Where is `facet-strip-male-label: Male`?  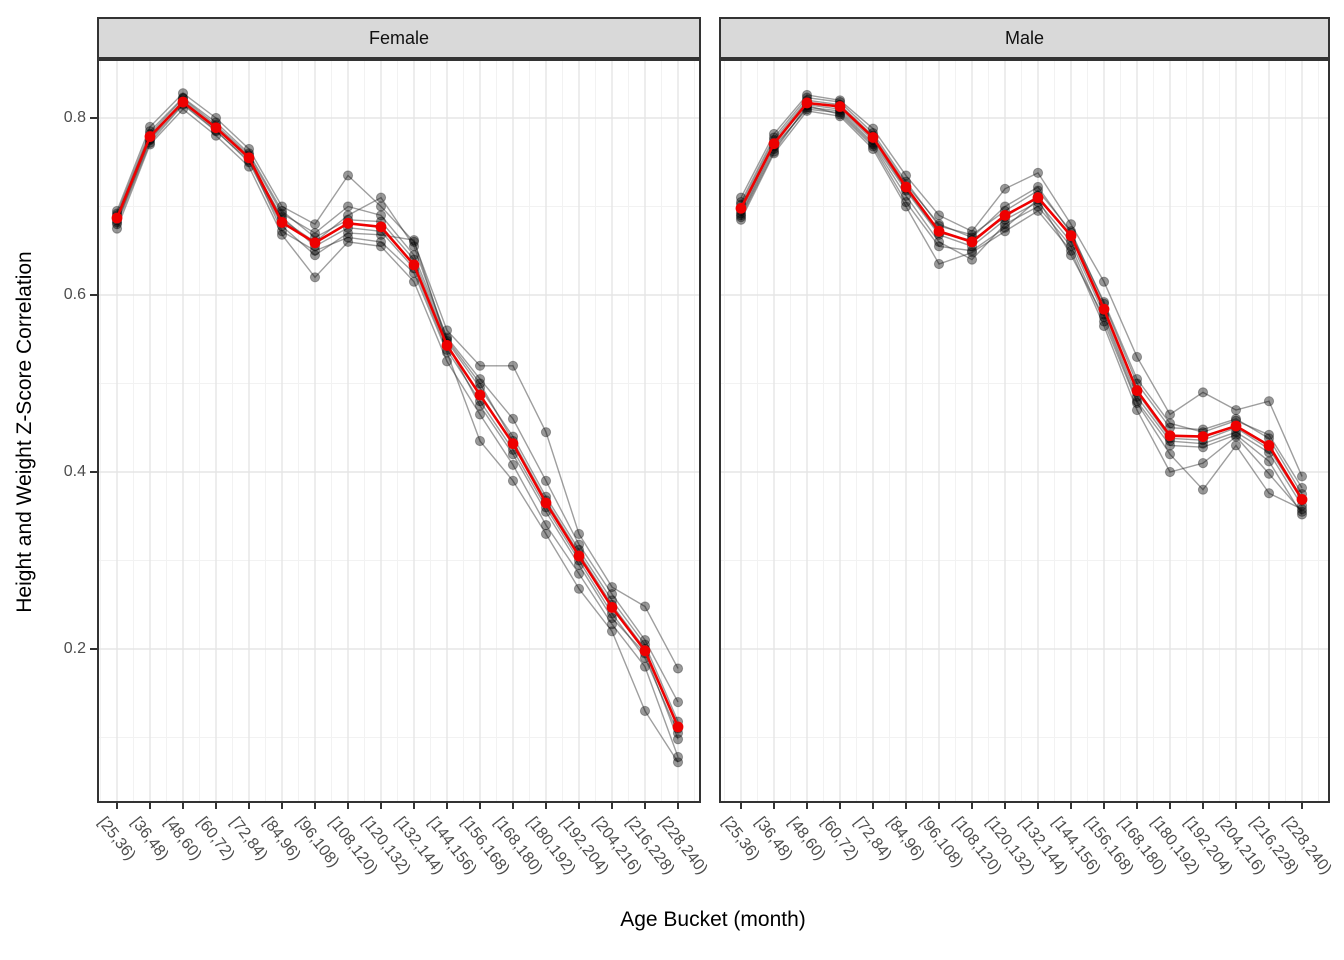 facet-strip-male-label: Male is located at coordinates (1024, 37).